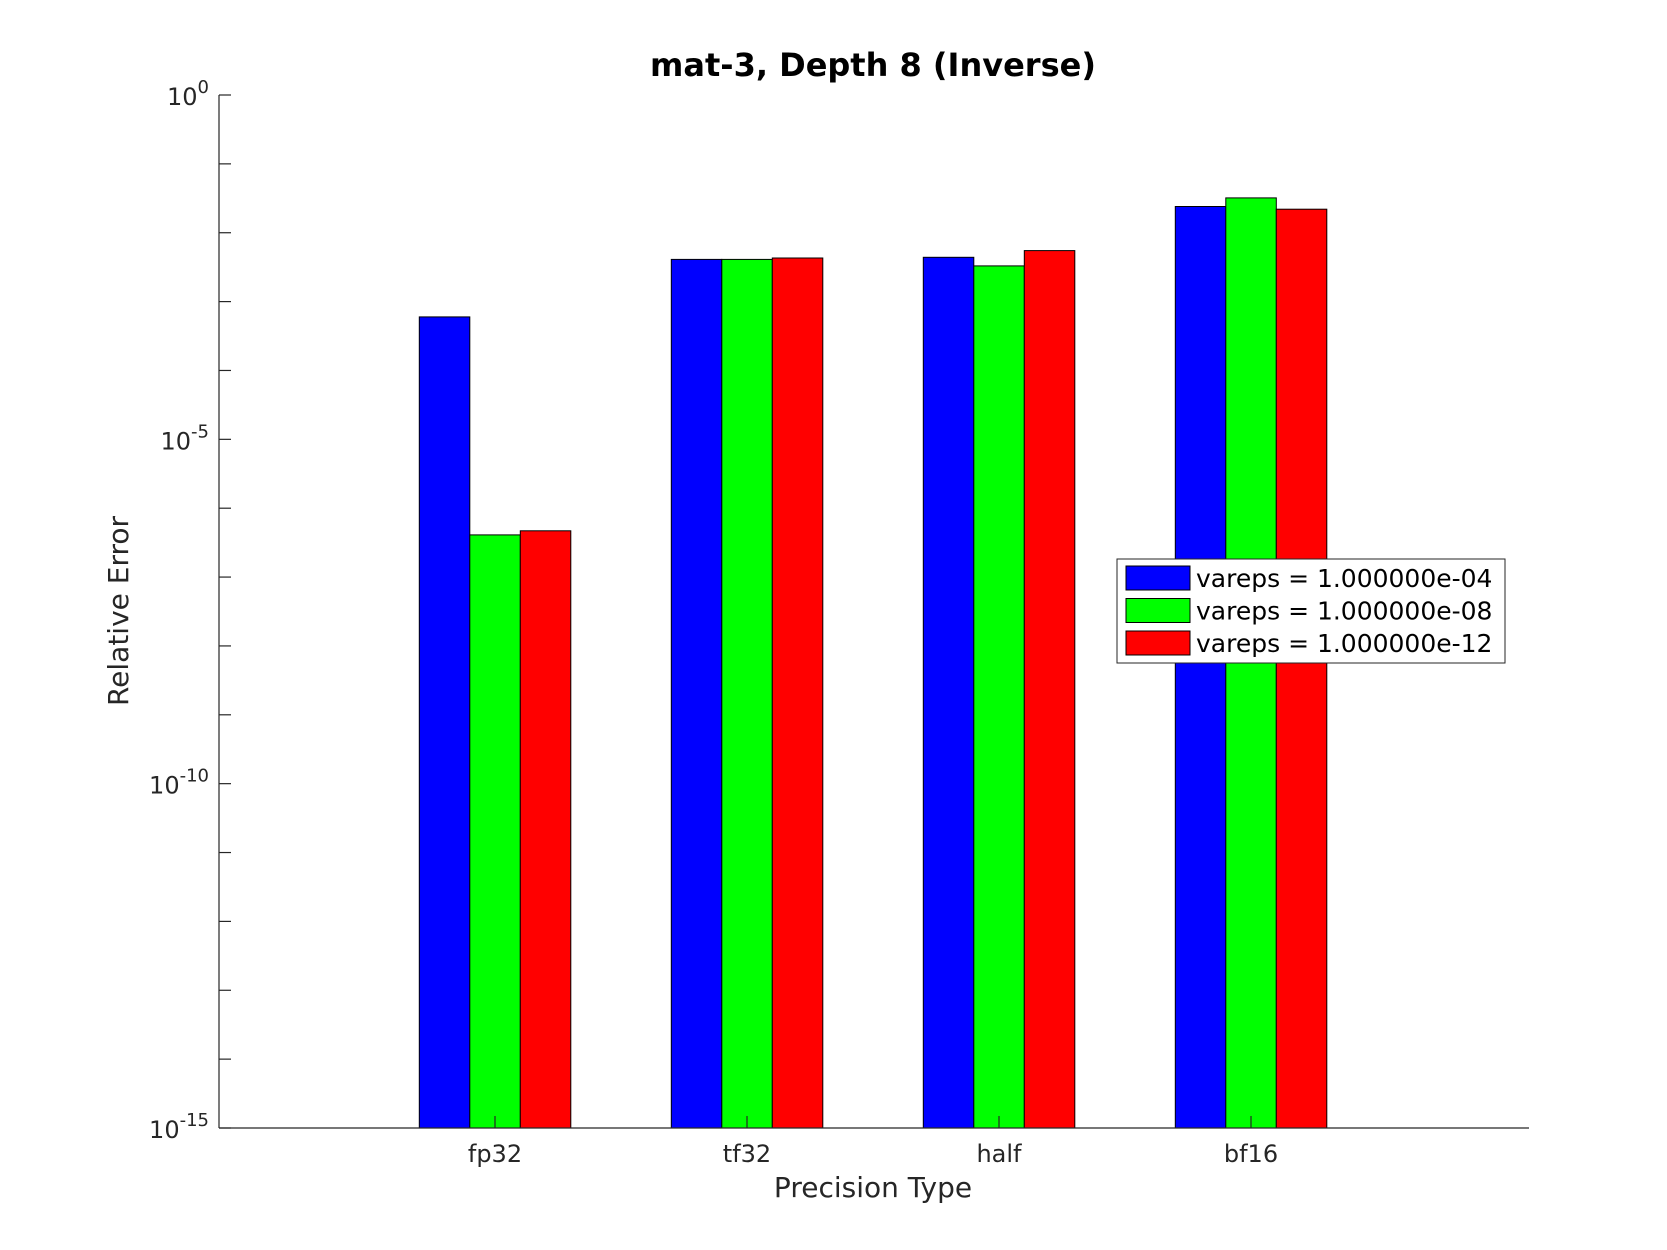 This screenshot has width=1667, height=1250. I want to click on y-axis-label: Relative Error, so click(118, 610).